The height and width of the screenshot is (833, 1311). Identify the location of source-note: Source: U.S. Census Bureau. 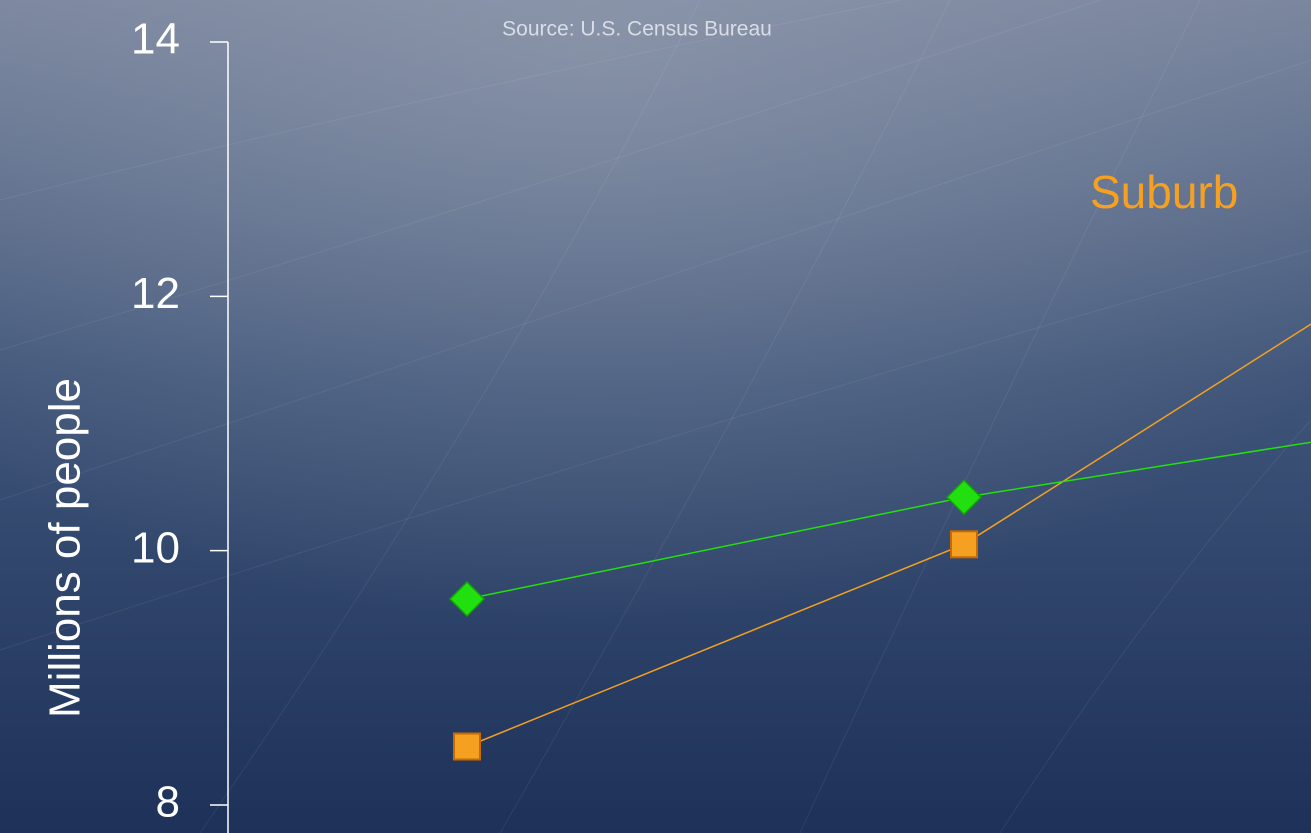
(637, 29).